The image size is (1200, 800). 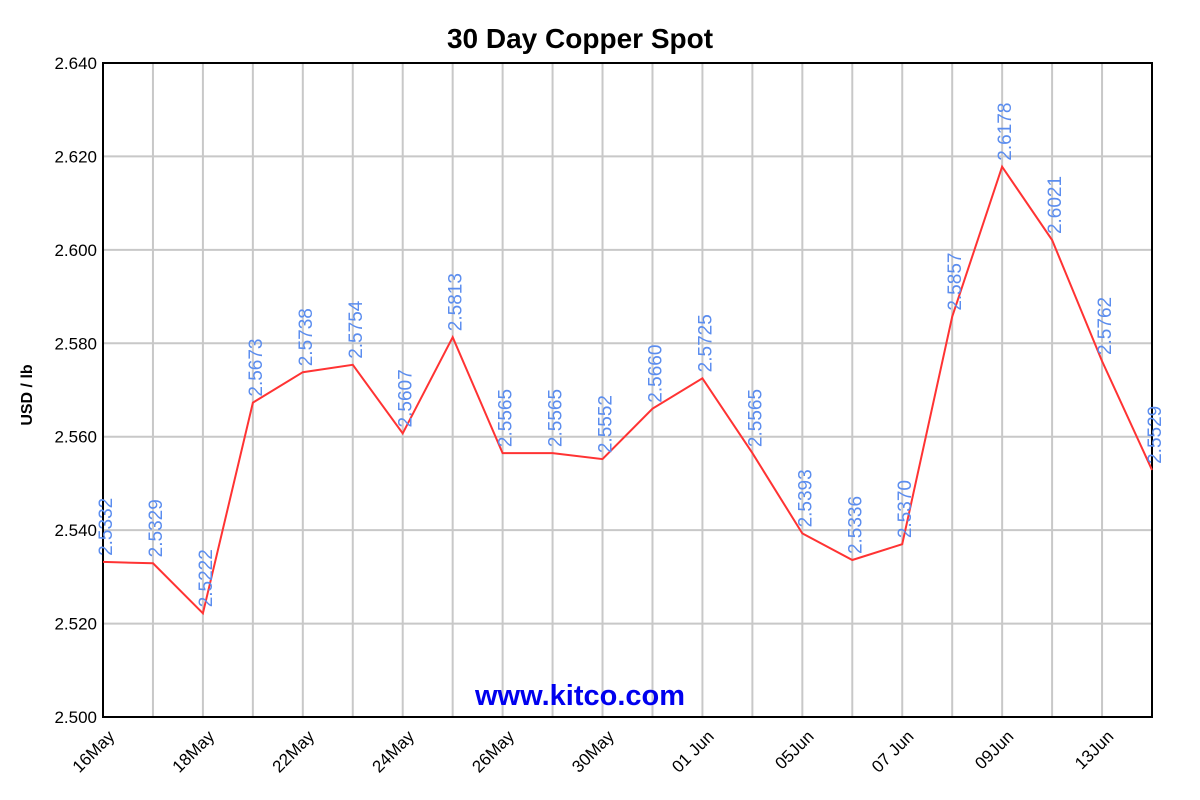 I want to click on data-label: 2.5660, so click(x=655, y=374).